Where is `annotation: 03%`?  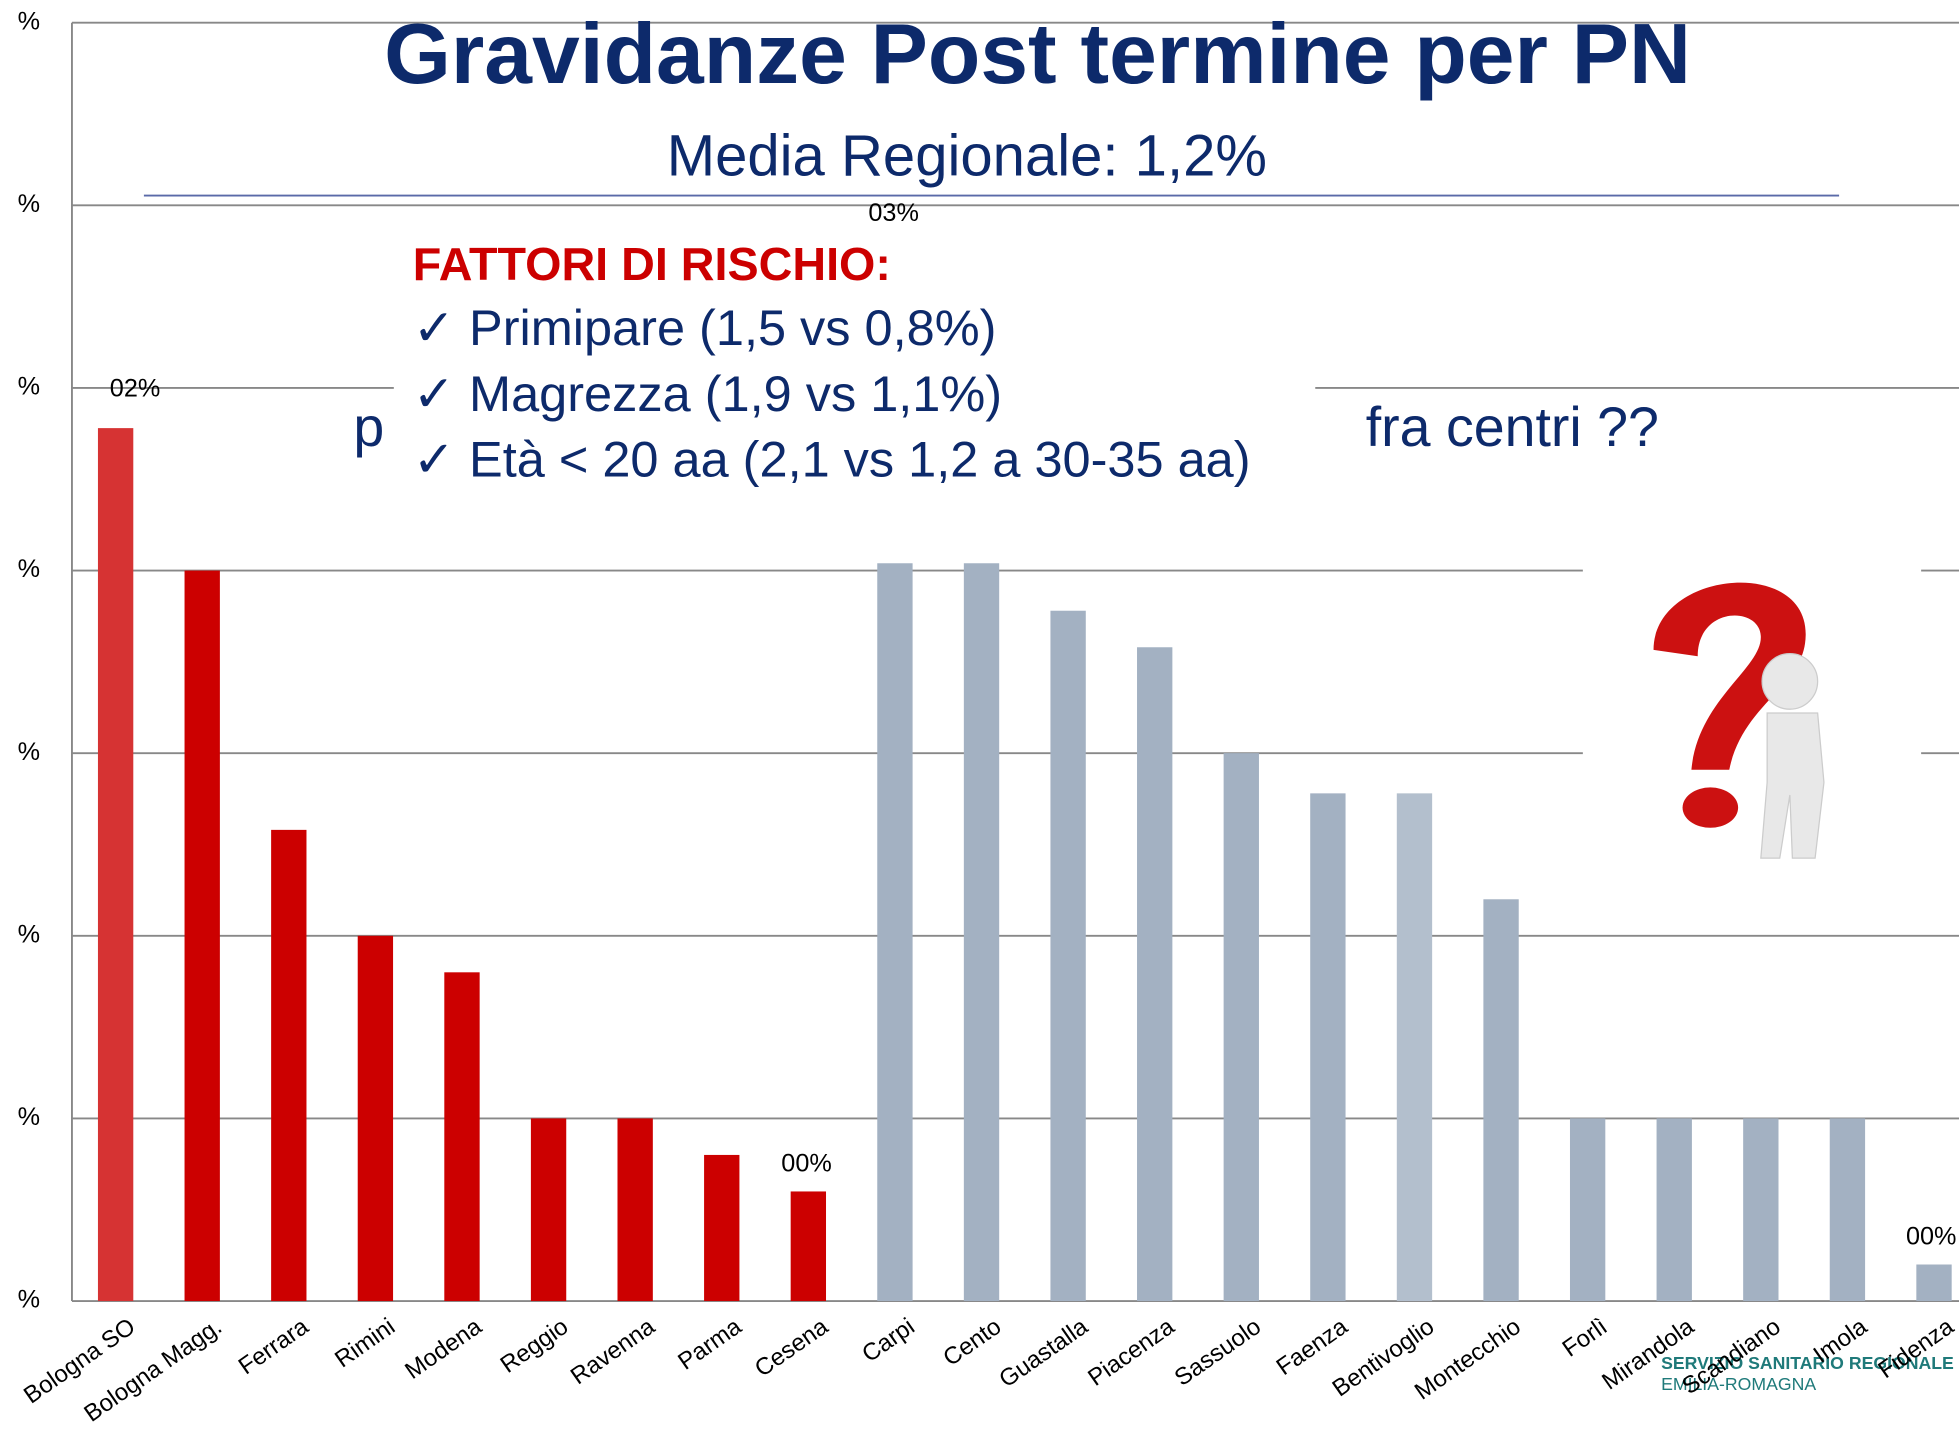
annotation: 03% is located at coordinates (893, 213).